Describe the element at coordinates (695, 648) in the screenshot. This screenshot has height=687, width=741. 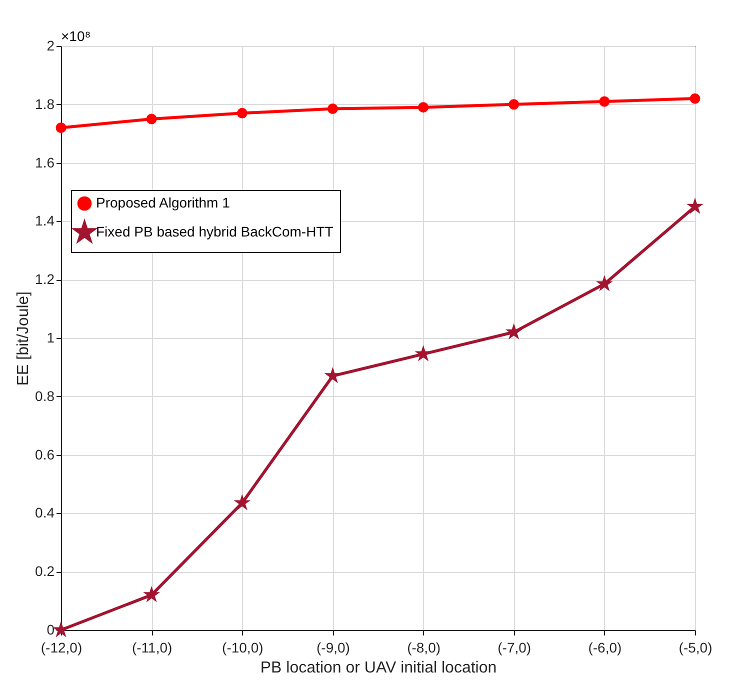
I see `x-tick-label: (-5,0)` at that location.